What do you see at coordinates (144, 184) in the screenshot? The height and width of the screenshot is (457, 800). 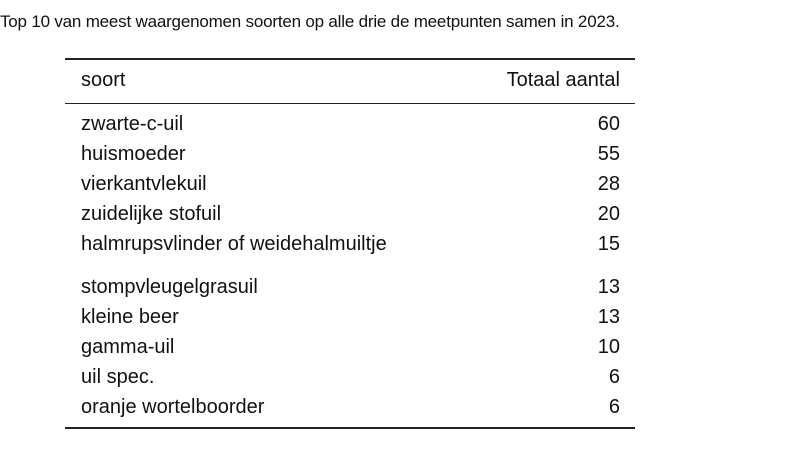 I see `species-name-cell: vierkantvlekuil` at bounding box center [144, 184].